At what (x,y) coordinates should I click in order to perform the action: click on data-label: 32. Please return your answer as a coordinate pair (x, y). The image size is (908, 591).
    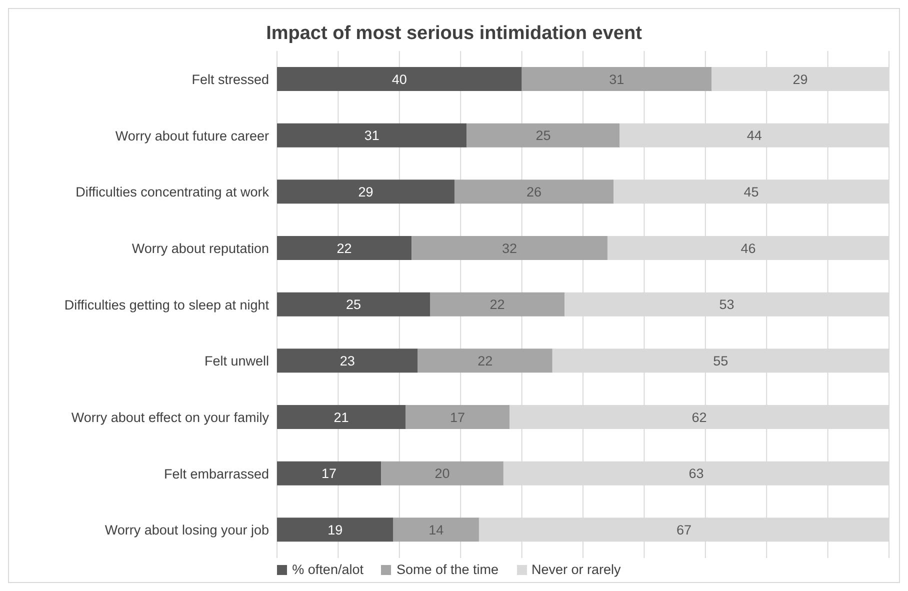
    Looking at the image, I should click on (510, 248).